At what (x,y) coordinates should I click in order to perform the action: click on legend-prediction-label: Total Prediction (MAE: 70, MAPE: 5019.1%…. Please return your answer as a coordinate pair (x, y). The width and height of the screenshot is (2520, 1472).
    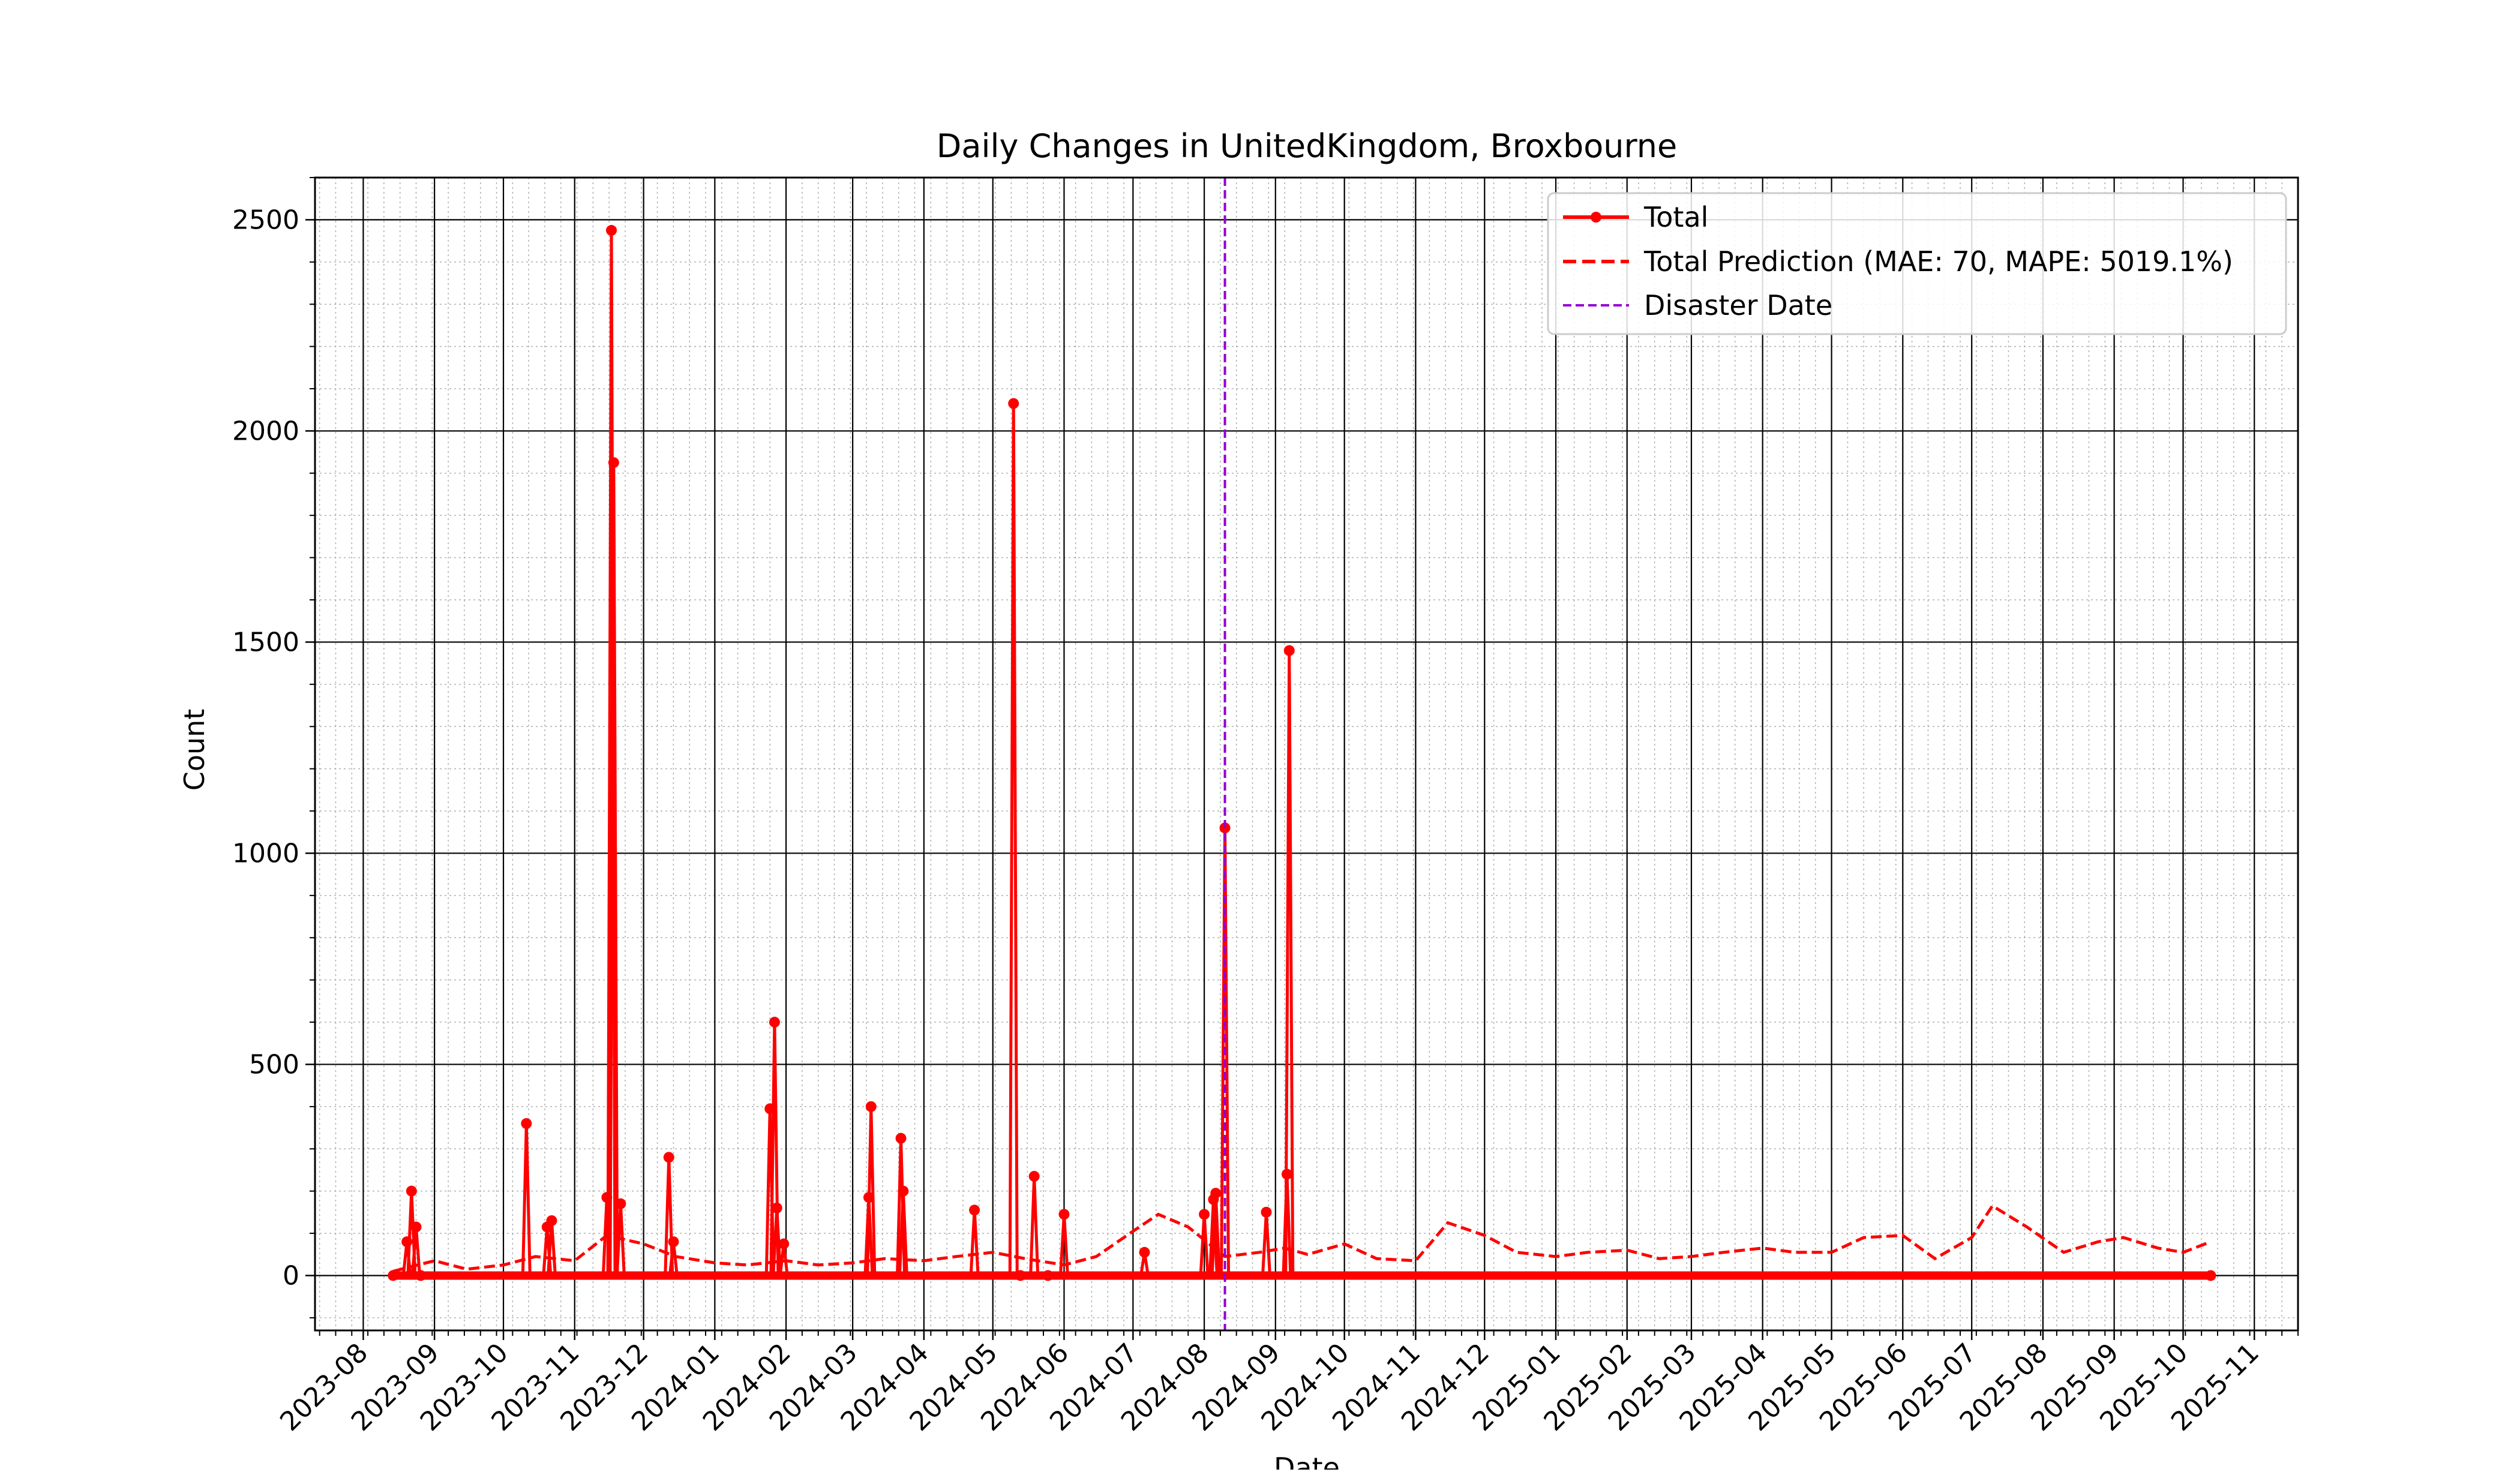
    Looking at the image, I should click on (1938, 261).